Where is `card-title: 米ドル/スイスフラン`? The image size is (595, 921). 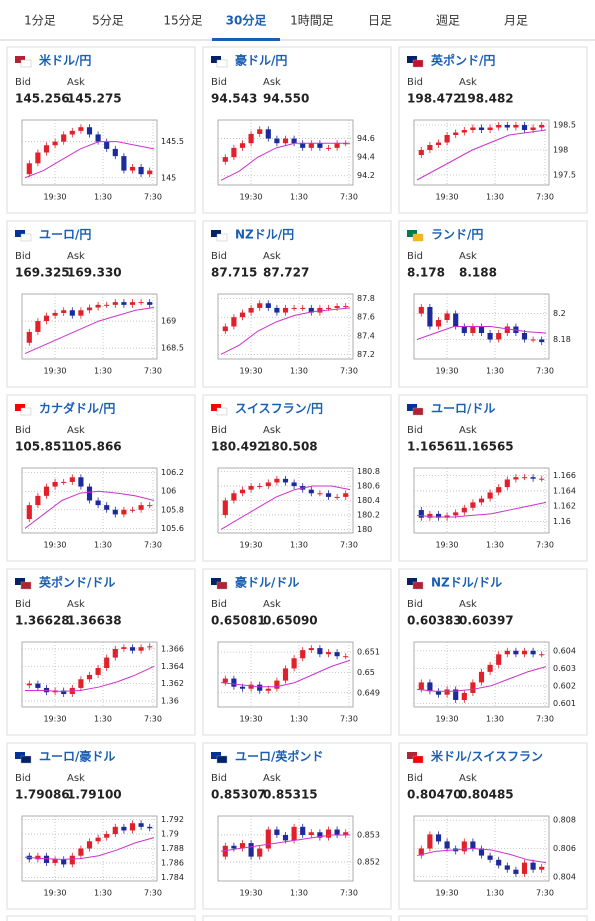
card-title: 米ドル/スイスフラン is located at coordinates (487, 756).